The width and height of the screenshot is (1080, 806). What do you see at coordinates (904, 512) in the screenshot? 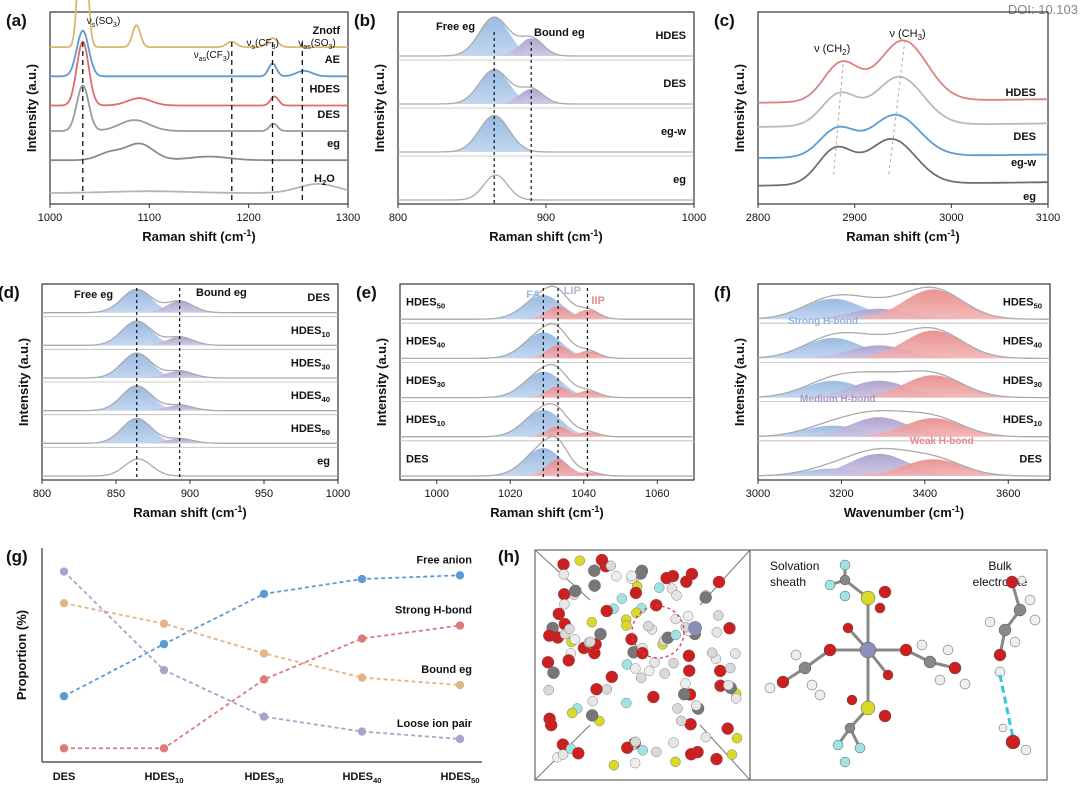
I see `x-axis-label: Wavenumber (cm-1)` at bounding box center [904, 512].